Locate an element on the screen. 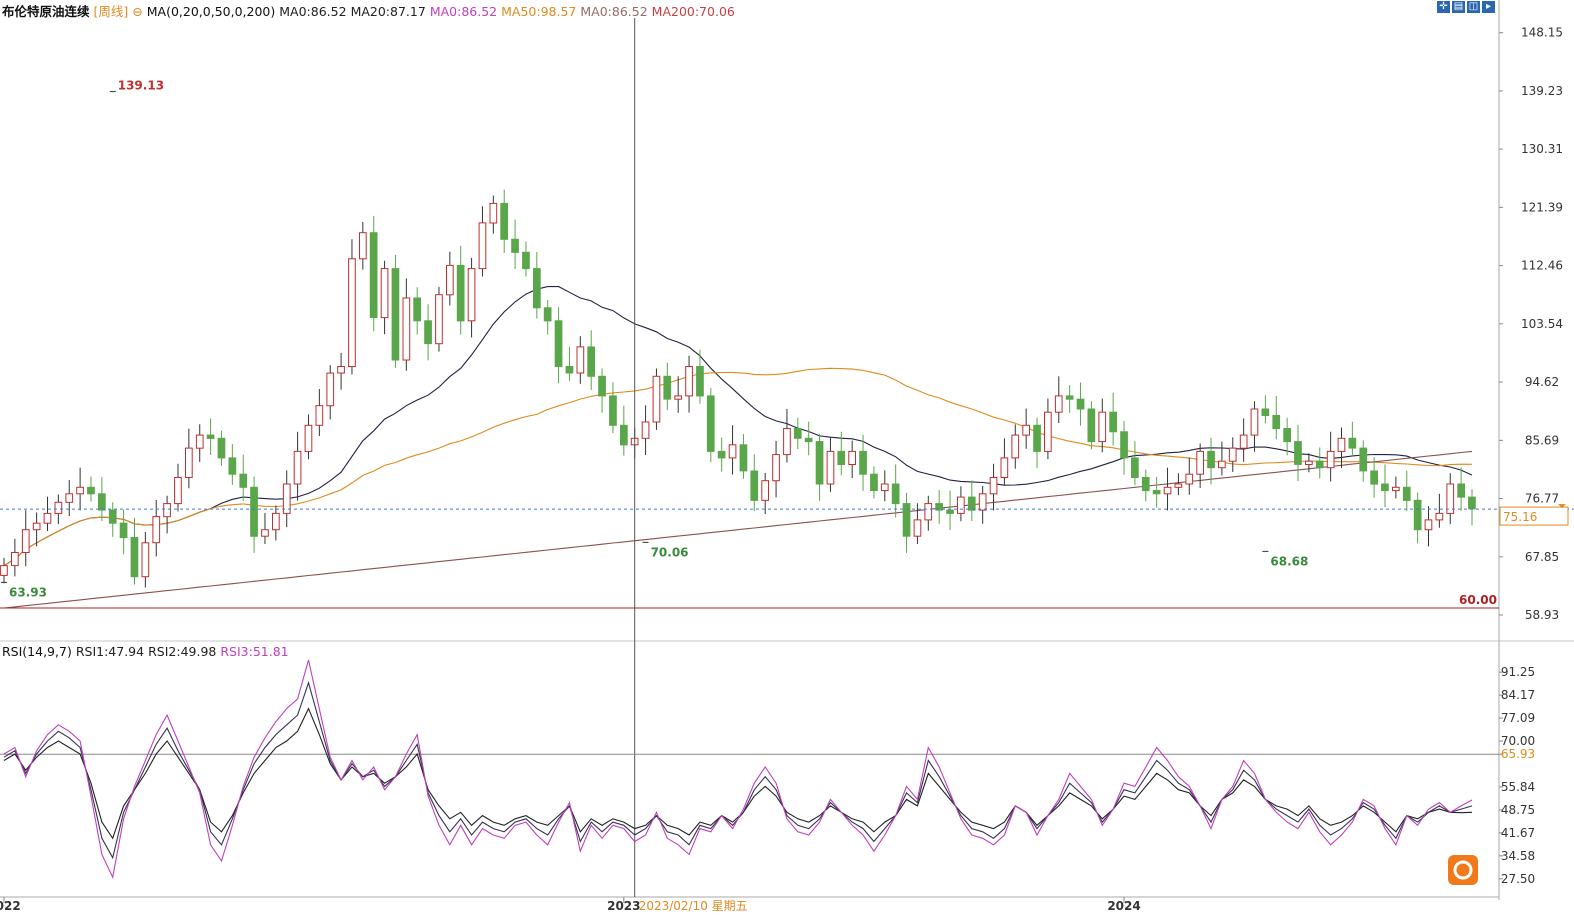 This screenshot has height=915, width=1574. collapse-icon: ▸ is located at coordinates (1488, 7).